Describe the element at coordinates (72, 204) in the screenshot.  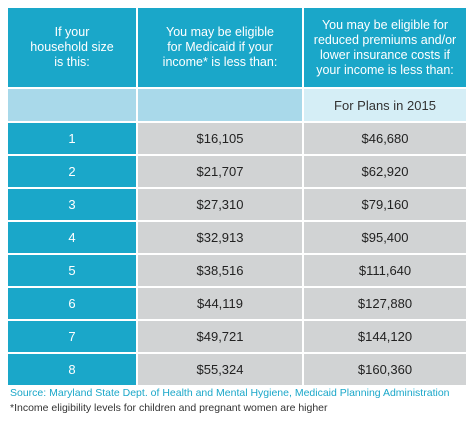
I see `household-size: 3` at that location.